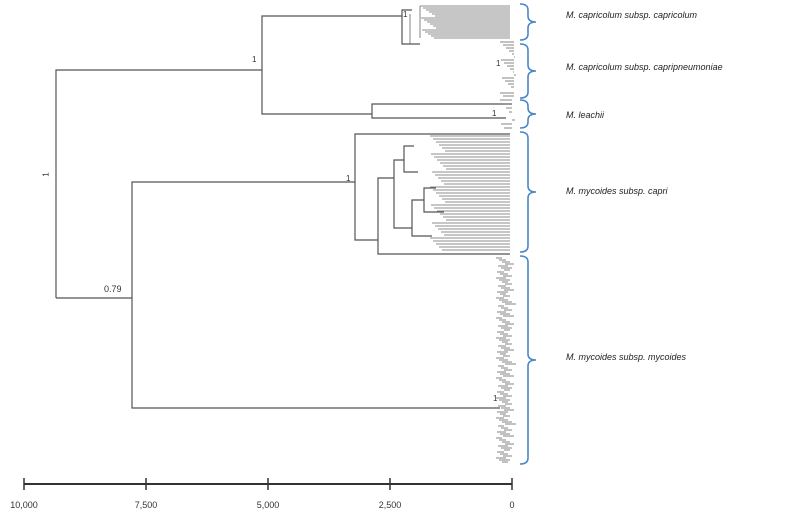  I want to click on support-capri: 1, so click(348, 178).